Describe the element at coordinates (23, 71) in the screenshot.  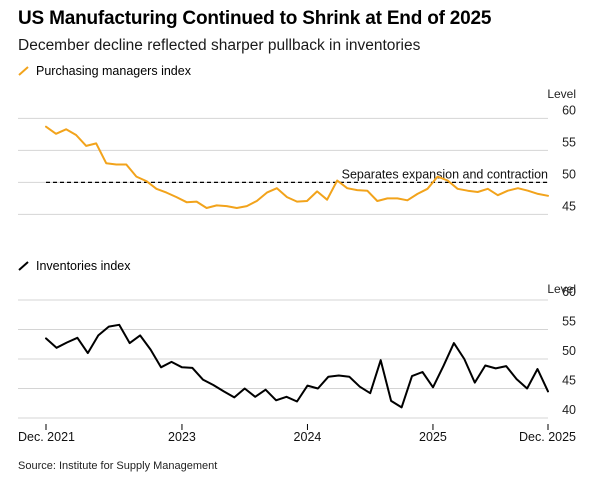
I see `legend-pmi-swatch` at that location.